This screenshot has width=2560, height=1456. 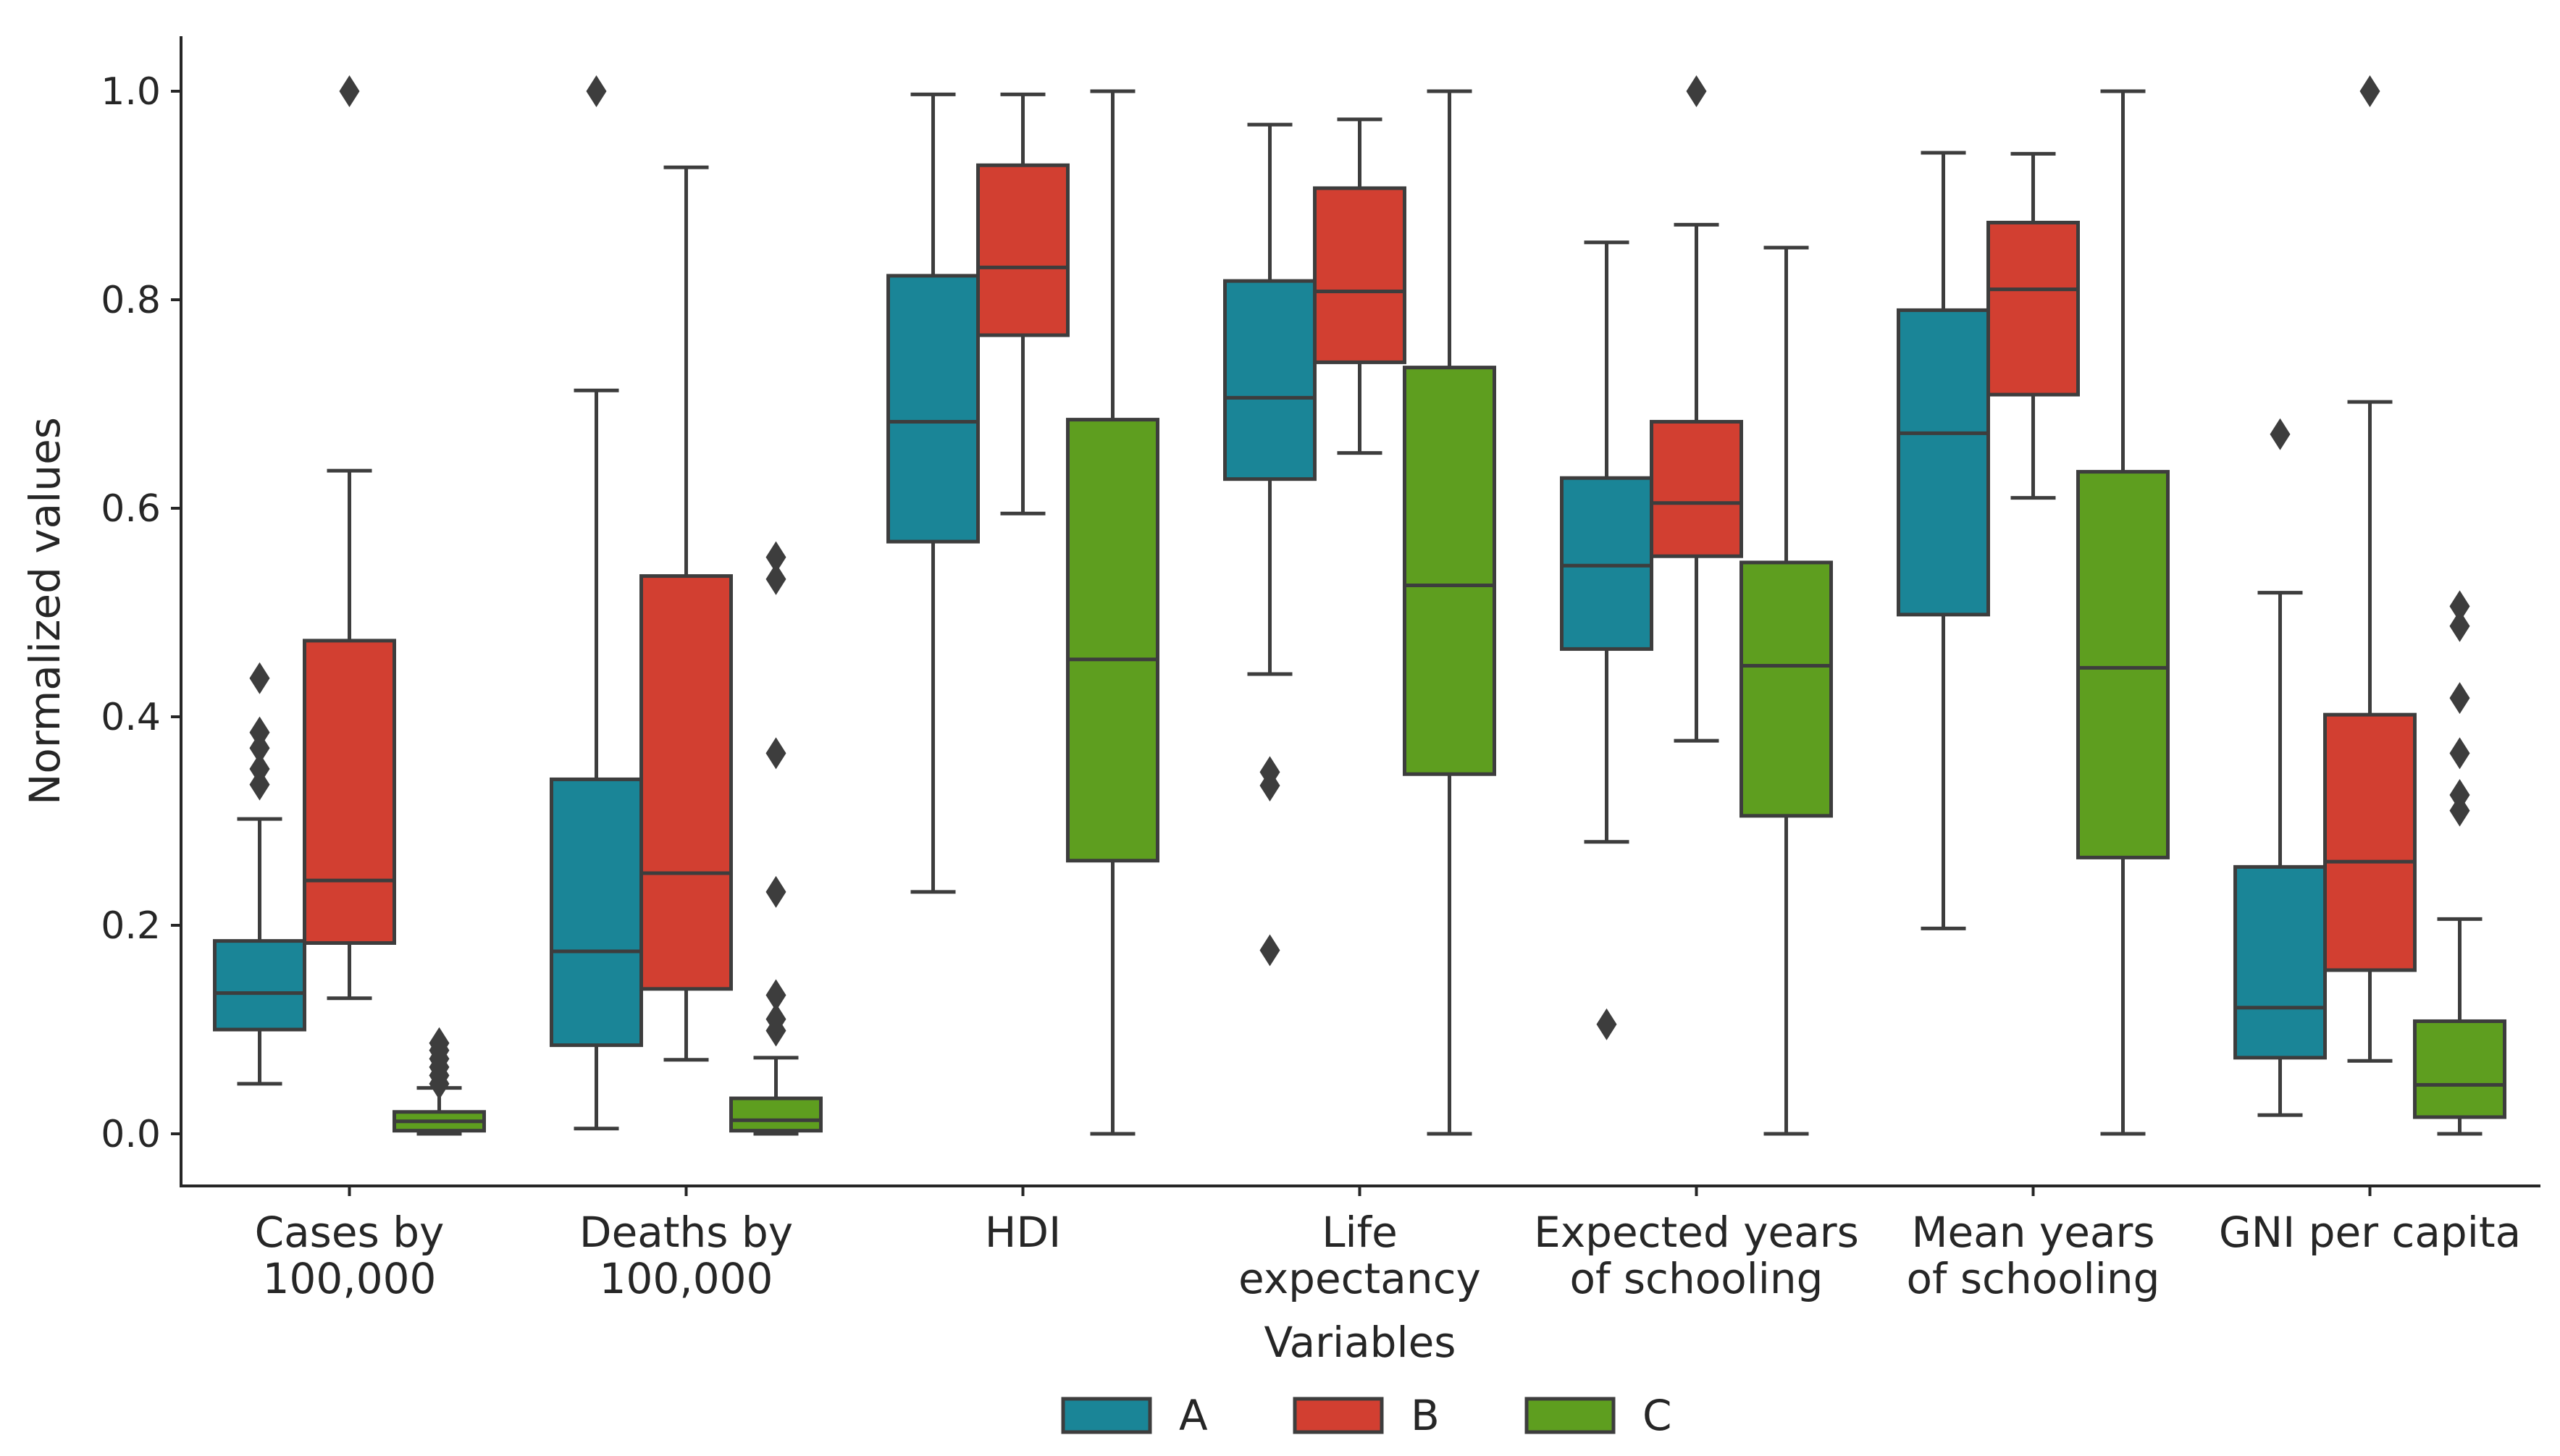 What do you see at coordinates (1359, 1279) in the screenshot?
I see `x-tick-label-line: expectancy` at bounding box center [1359, 1279].